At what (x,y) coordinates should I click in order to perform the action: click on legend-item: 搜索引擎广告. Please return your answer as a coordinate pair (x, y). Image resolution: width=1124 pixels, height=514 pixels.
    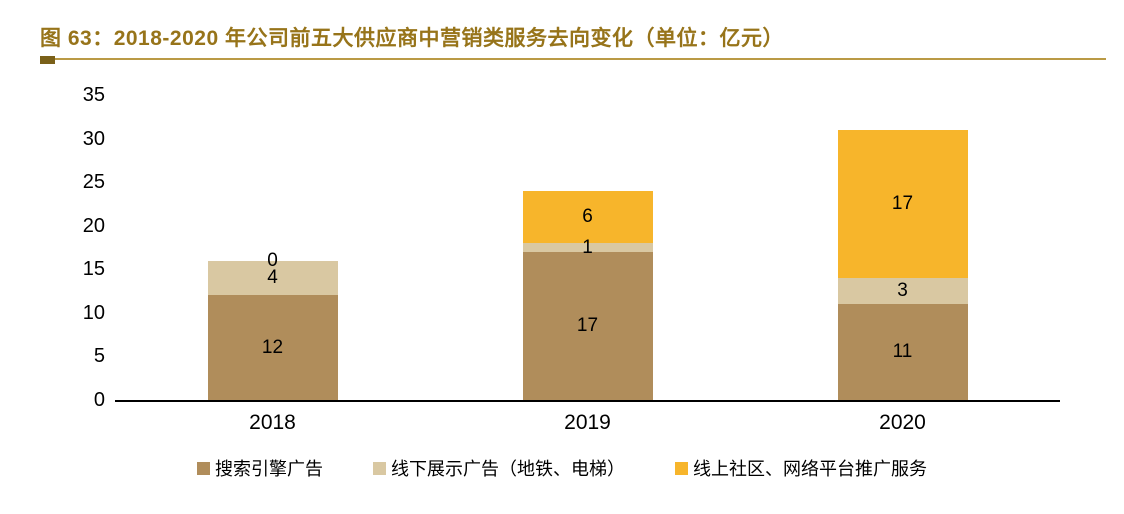
    Looking at the image, I should click on (260, 468).